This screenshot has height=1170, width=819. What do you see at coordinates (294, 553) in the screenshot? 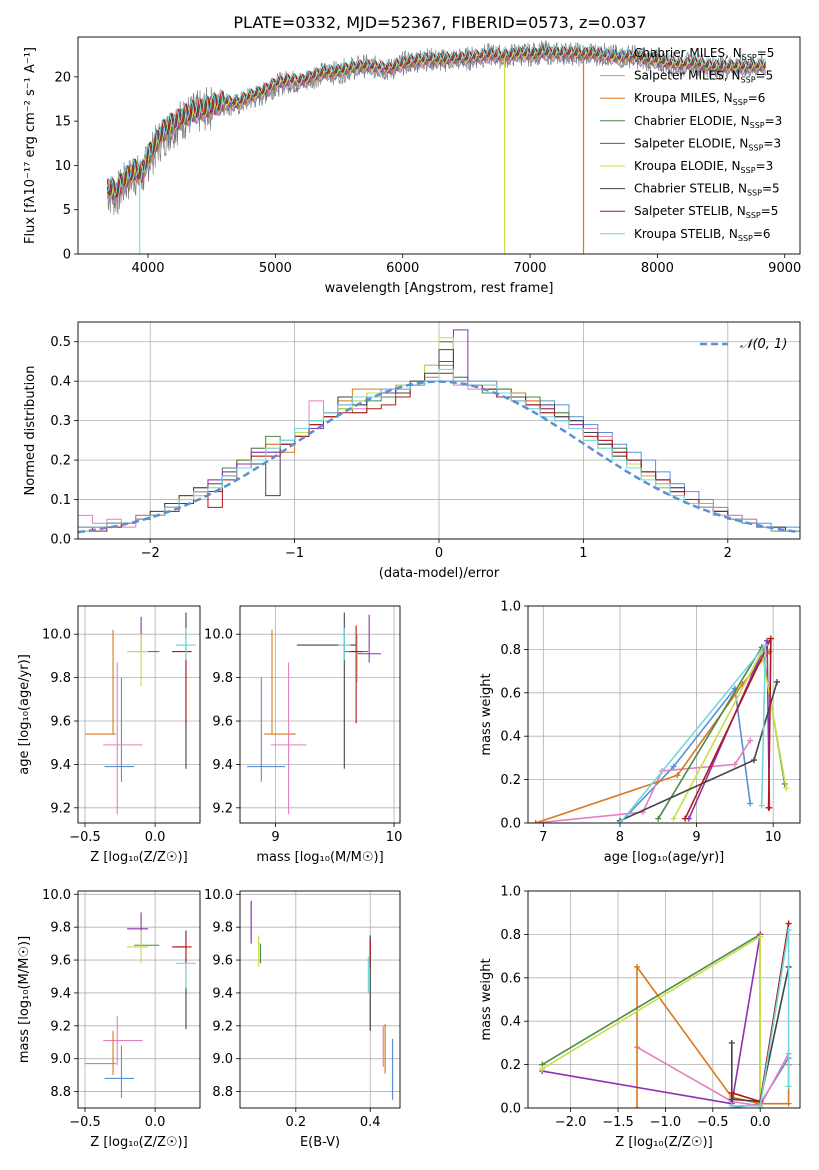
I see `x-tick-label: −1` at bounding box center [294, 553].